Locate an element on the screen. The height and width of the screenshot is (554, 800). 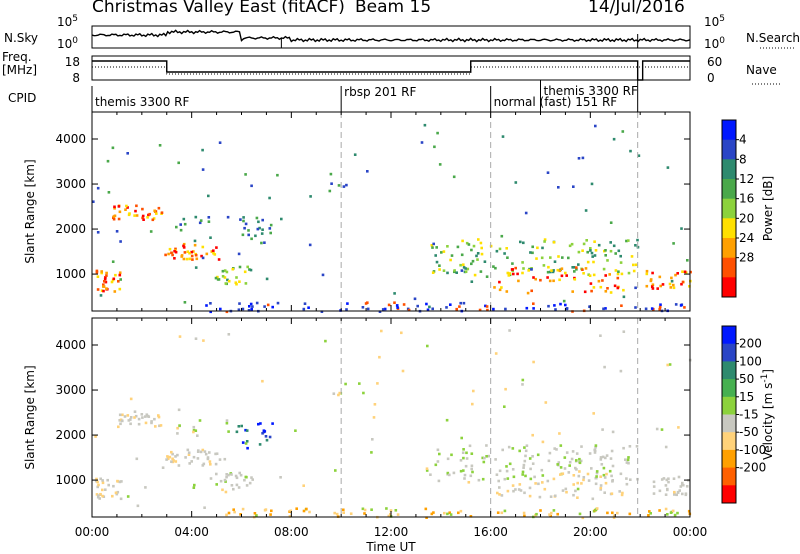
colorbar-label: Power [dB] is located at coordinates (768, 208).